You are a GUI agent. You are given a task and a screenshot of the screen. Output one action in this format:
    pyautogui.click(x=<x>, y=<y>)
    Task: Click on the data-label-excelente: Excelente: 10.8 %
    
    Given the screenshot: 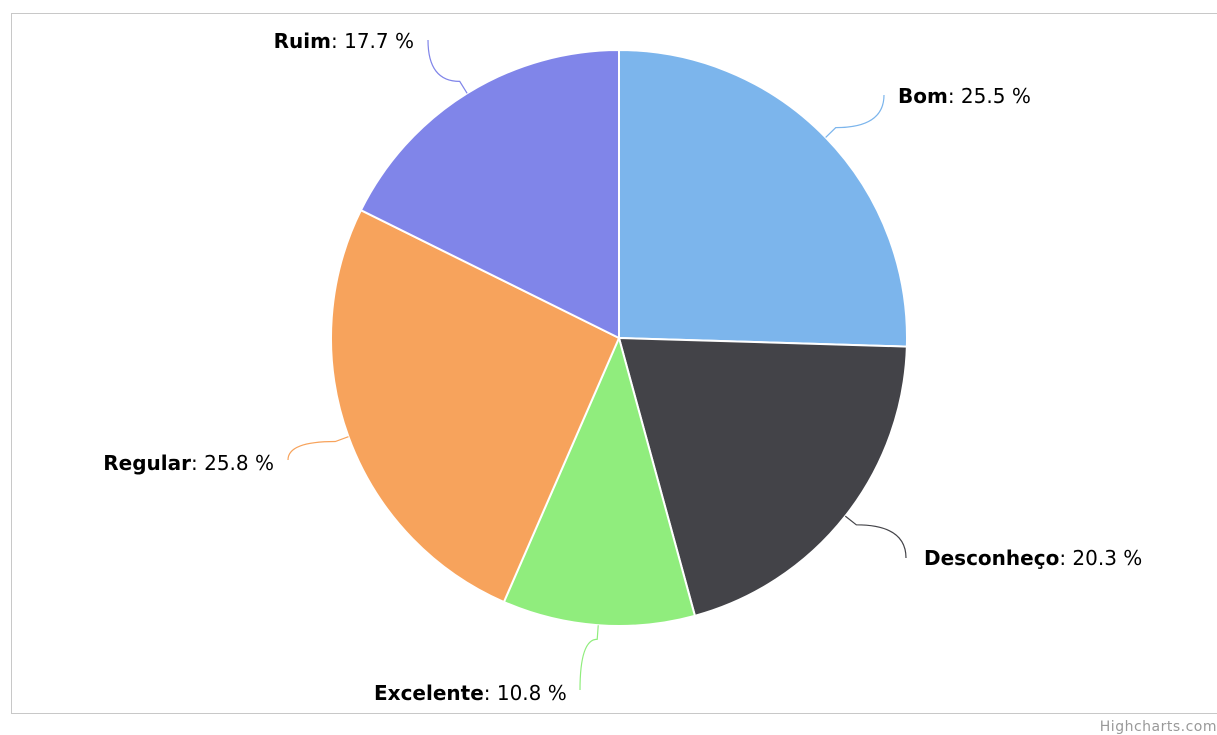 What is the action you would take?
    pyautogui.click(x=470, y=693)
    